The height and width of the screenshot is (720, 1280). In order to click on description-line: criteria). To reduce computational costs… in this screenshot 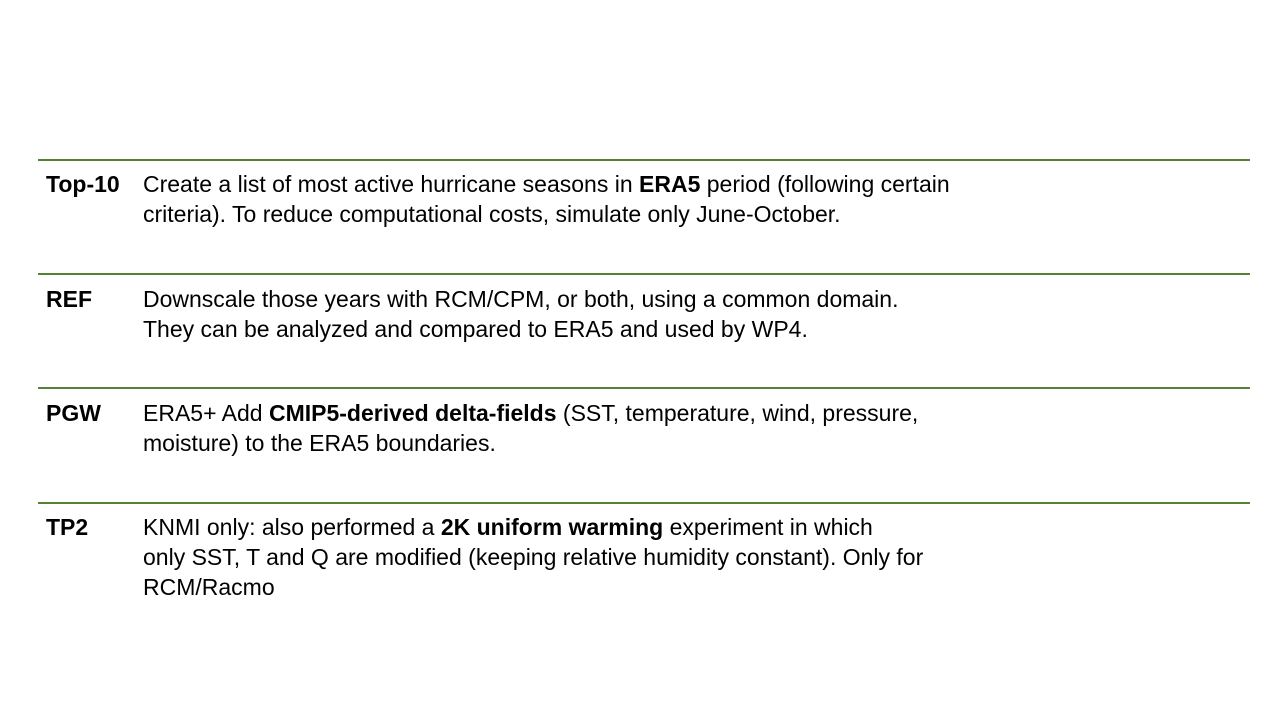, I will do `click(492, 214)`.